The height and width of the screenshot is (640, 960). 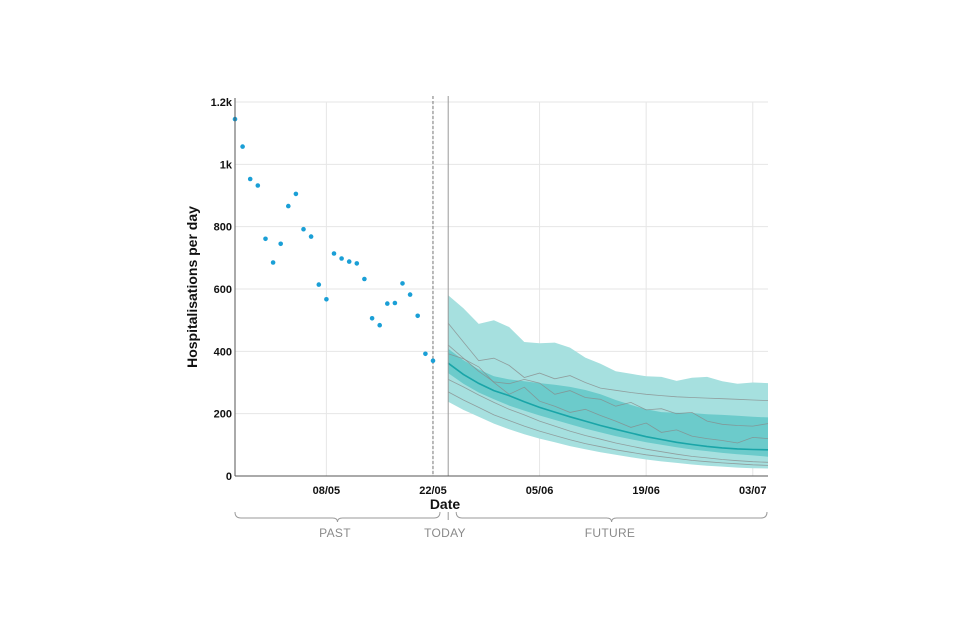 I want to click on y-tick-label: 600, so click(x=223, y=290).